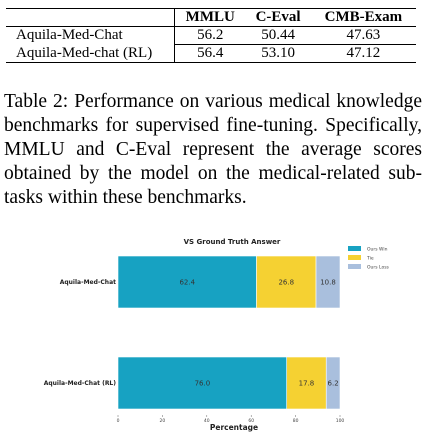 The image size is (442, 444). What do you see at coordinates (363, 35) in the screenshot?
I see `cell-cmb: 47.63` at bounding box center [363, 35].